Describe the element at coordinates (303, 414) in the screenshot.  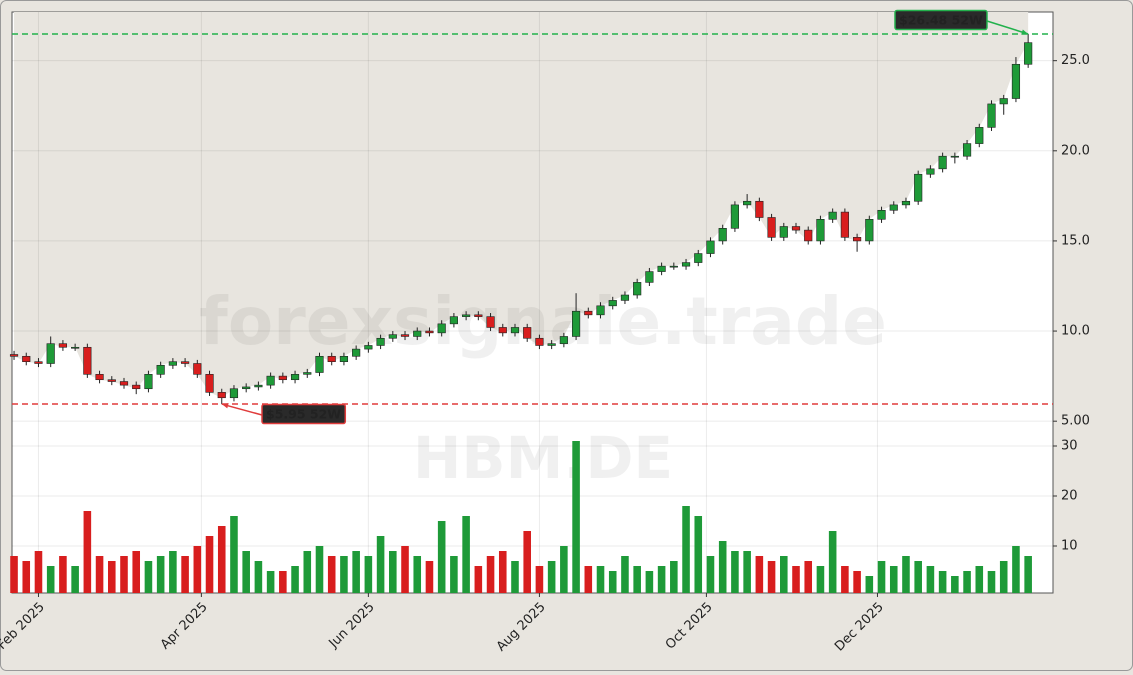
I see `annotation-label: $5.95 52W` at that location.